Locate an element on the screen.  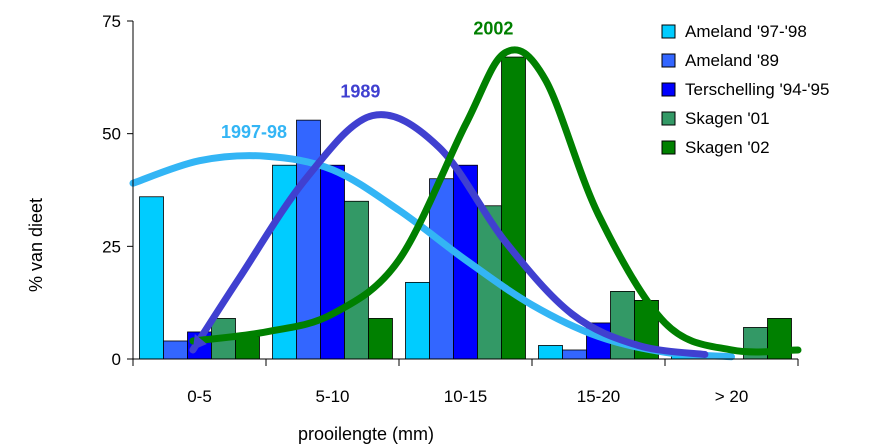
legend-label: Terschelling '94-'95 is located at coordinates (757, 89).